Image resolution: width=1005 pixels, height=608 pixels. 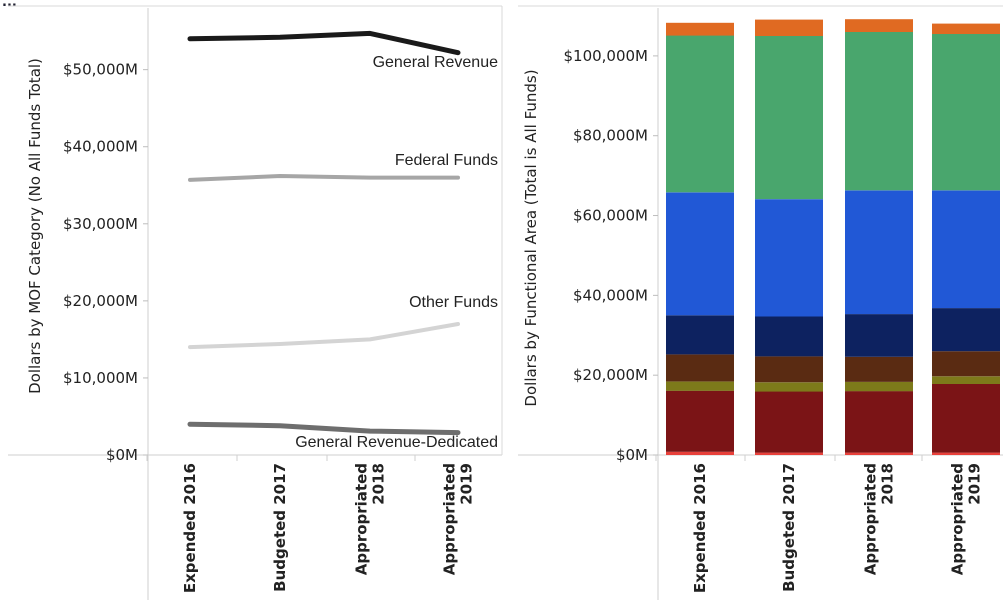 I want to click on y-tick-label: $30,000M, so click(x=100, y=224).